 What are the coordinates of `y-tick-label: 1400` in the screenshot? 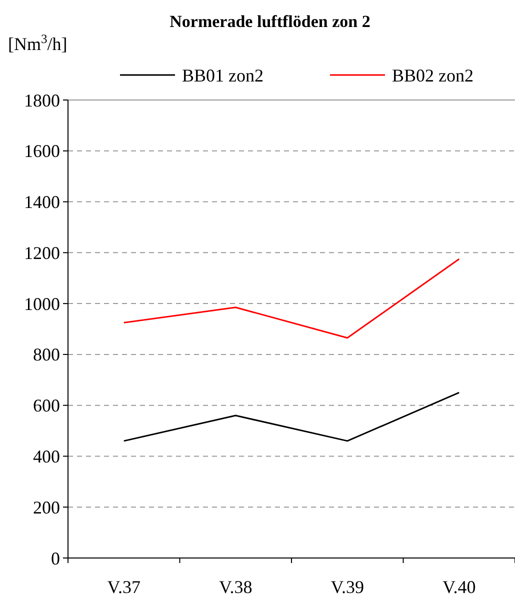 It's located at (42, 202).